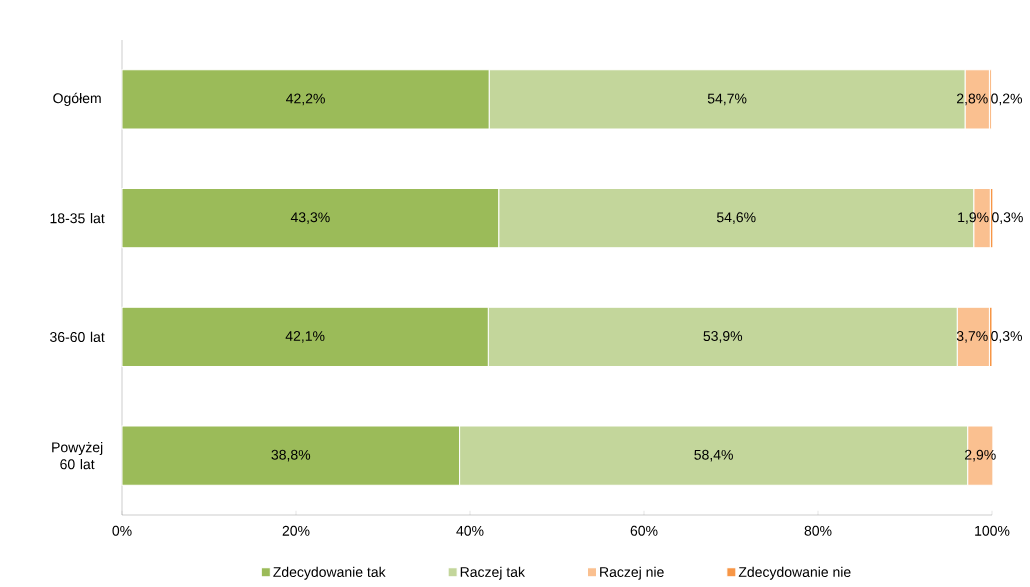  Describe the element at coordinates (632, 573) in the screenshot. I see `legend-label: Raczej nie` at that location.